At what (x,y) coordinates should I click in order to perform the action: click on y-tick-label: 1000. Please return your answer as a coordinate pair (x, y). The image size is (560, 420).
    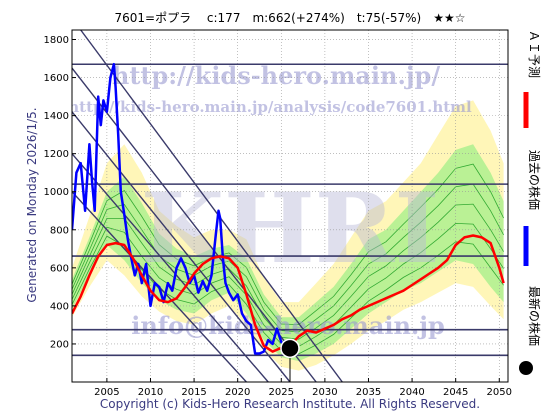
    Looking at the image, I should click on (56, 192).